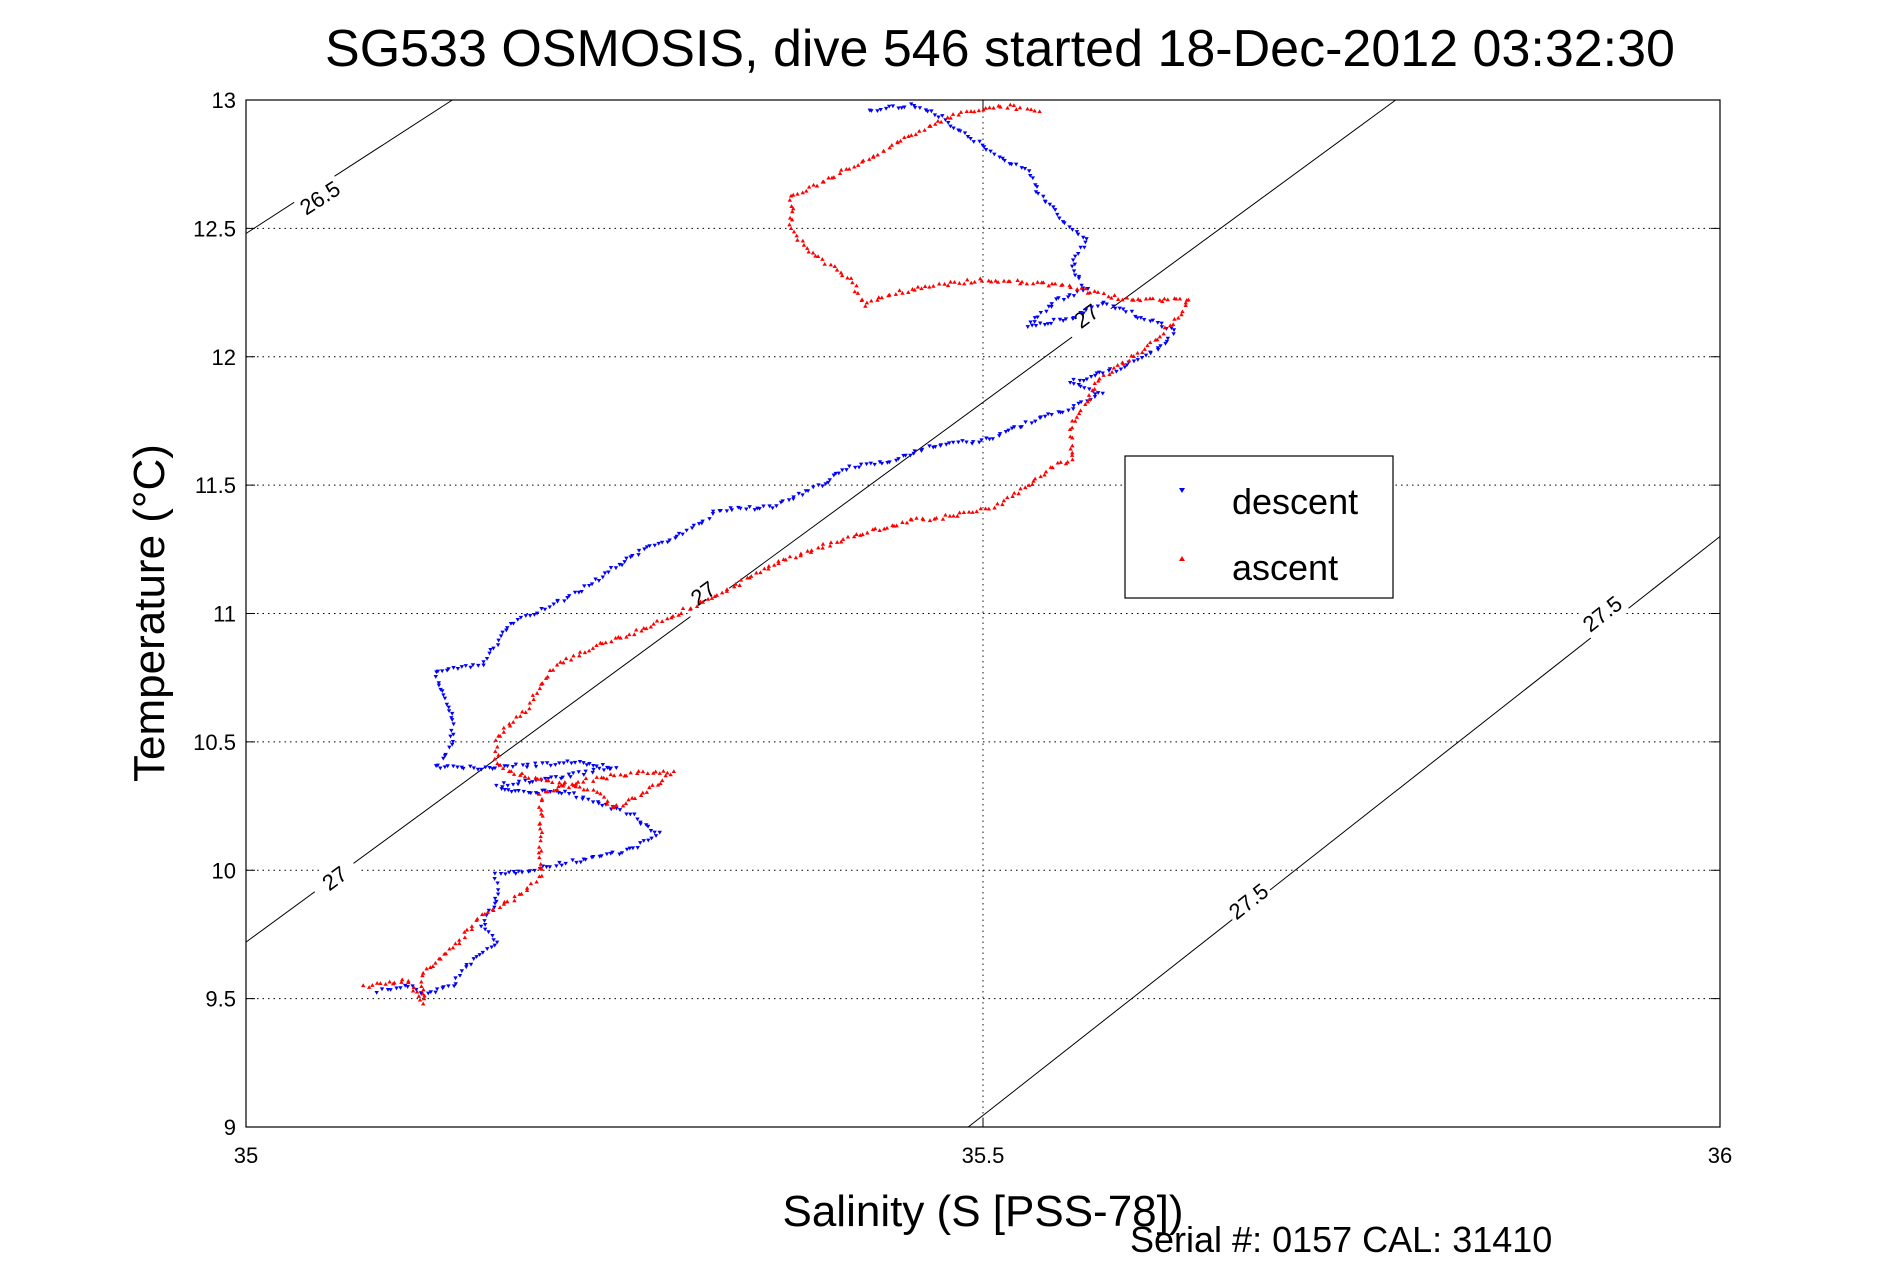 The width and height of the screenshot is (1891, 1262). I want to click on y-tick-label: 10.5, so click(214, 742).